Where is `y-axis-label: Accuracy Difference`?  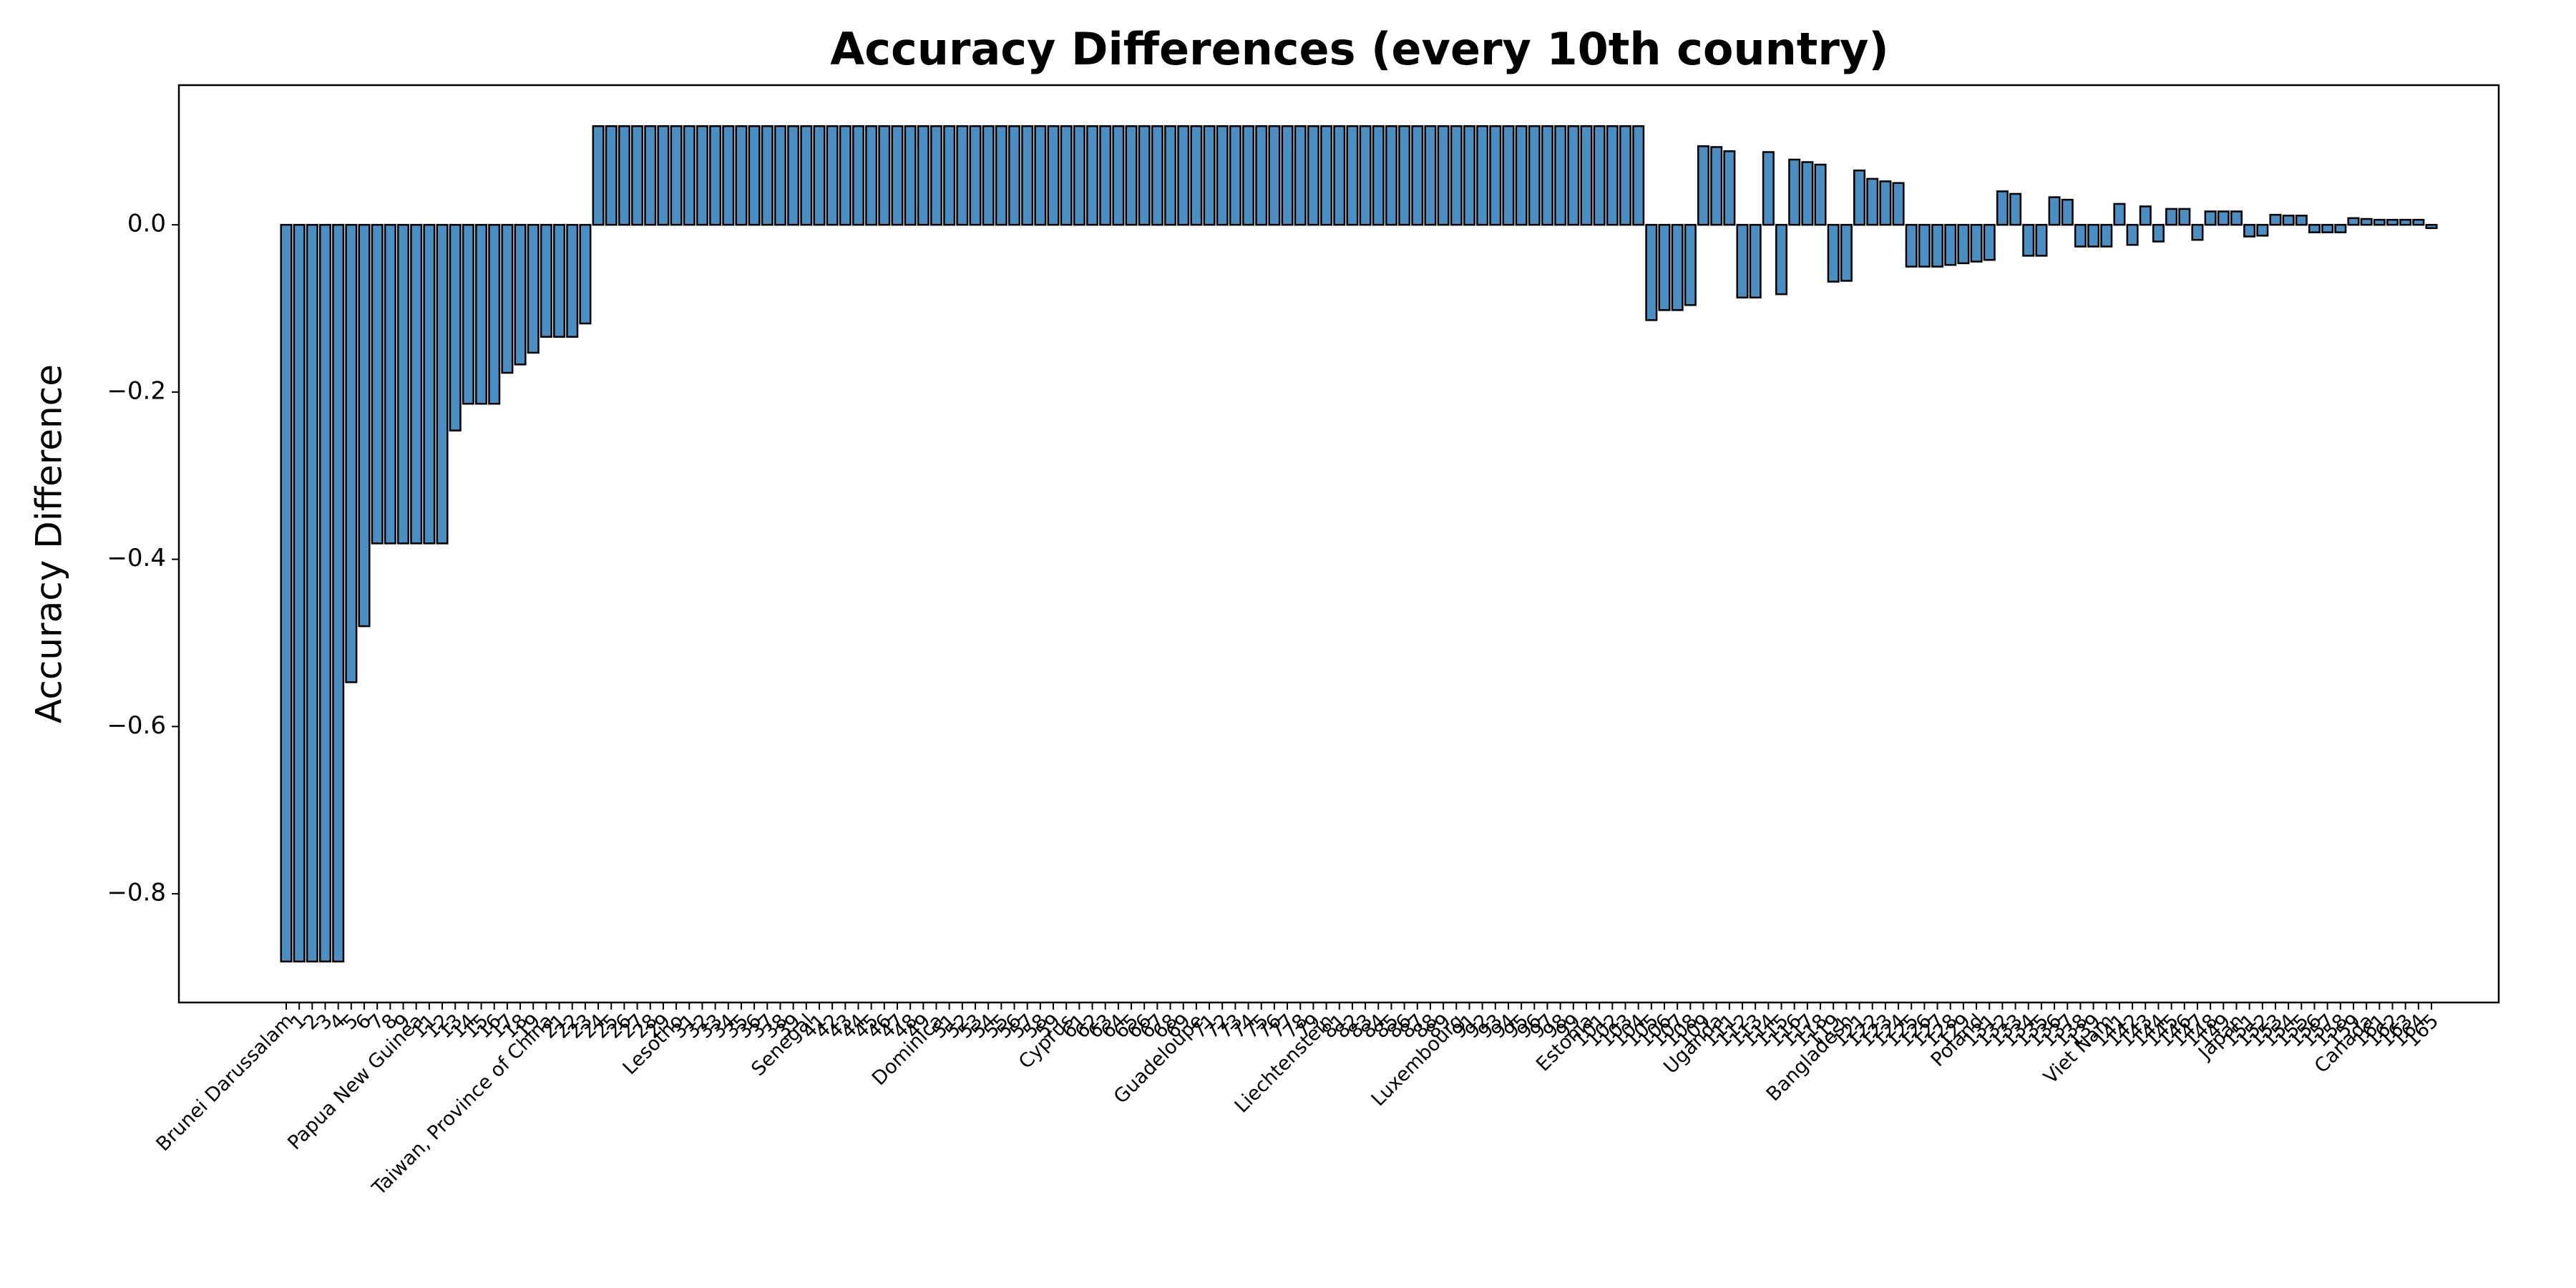
y-axis-label: Accuracy Difference is located at coordinates (49, 543).